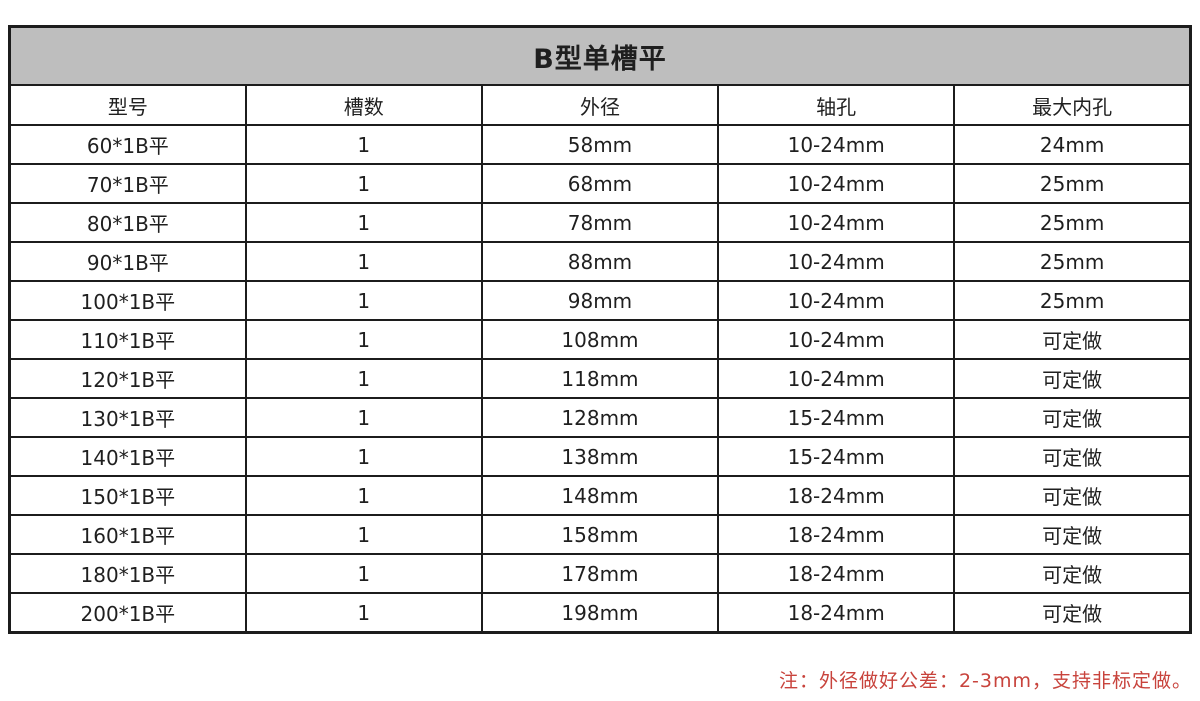 The width and height of the screenshot is (1200, 701). What do you see at coordinates (127, 378) in the screenshot?
I see `table-cell: 120*1B平` at bounding box center [127, 378].